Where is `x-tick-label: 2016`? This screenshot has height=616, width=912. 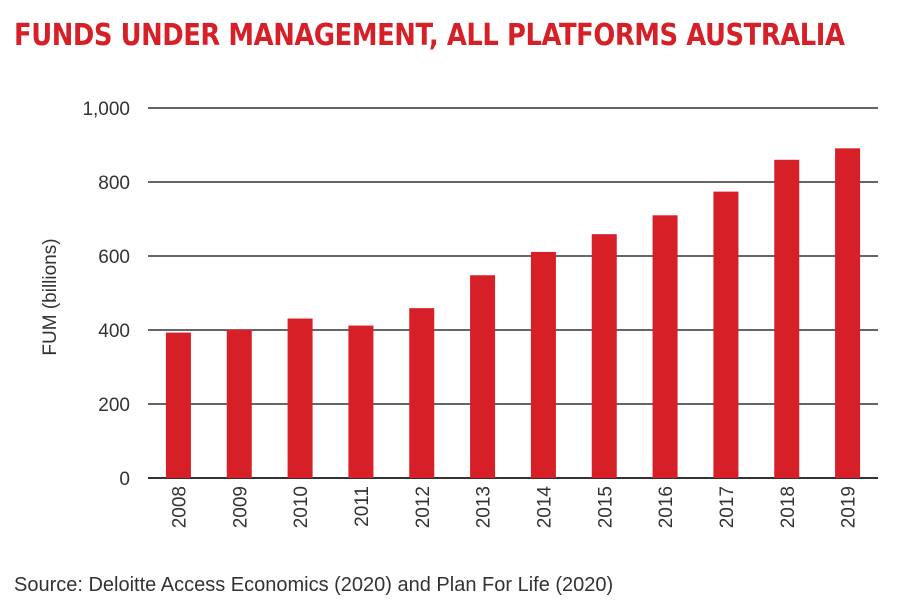
x-tick-label: 2016 is located at coordinates (666, 507).